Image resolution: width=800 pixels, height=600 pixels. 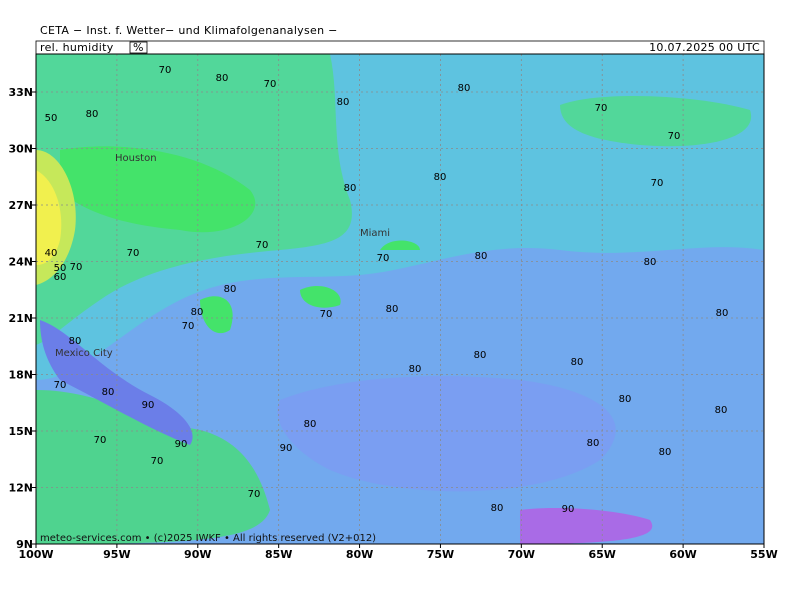 What do you see at coordinates (586, 526) in the screenshot?
I see `field-purple` at bounding box center [586, 526].